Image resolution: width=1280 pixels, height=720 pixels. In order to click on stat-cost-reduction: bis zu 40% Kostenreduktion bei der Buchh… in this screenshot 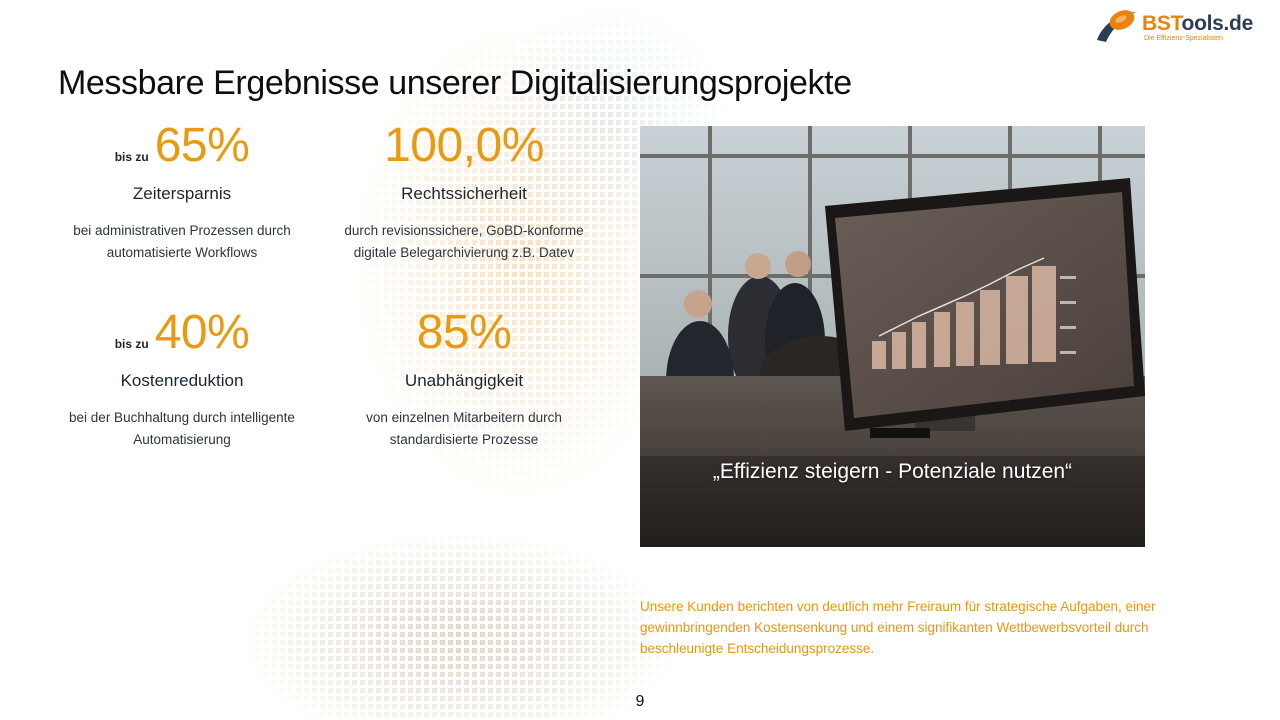, I will do `click(182, 378)`.